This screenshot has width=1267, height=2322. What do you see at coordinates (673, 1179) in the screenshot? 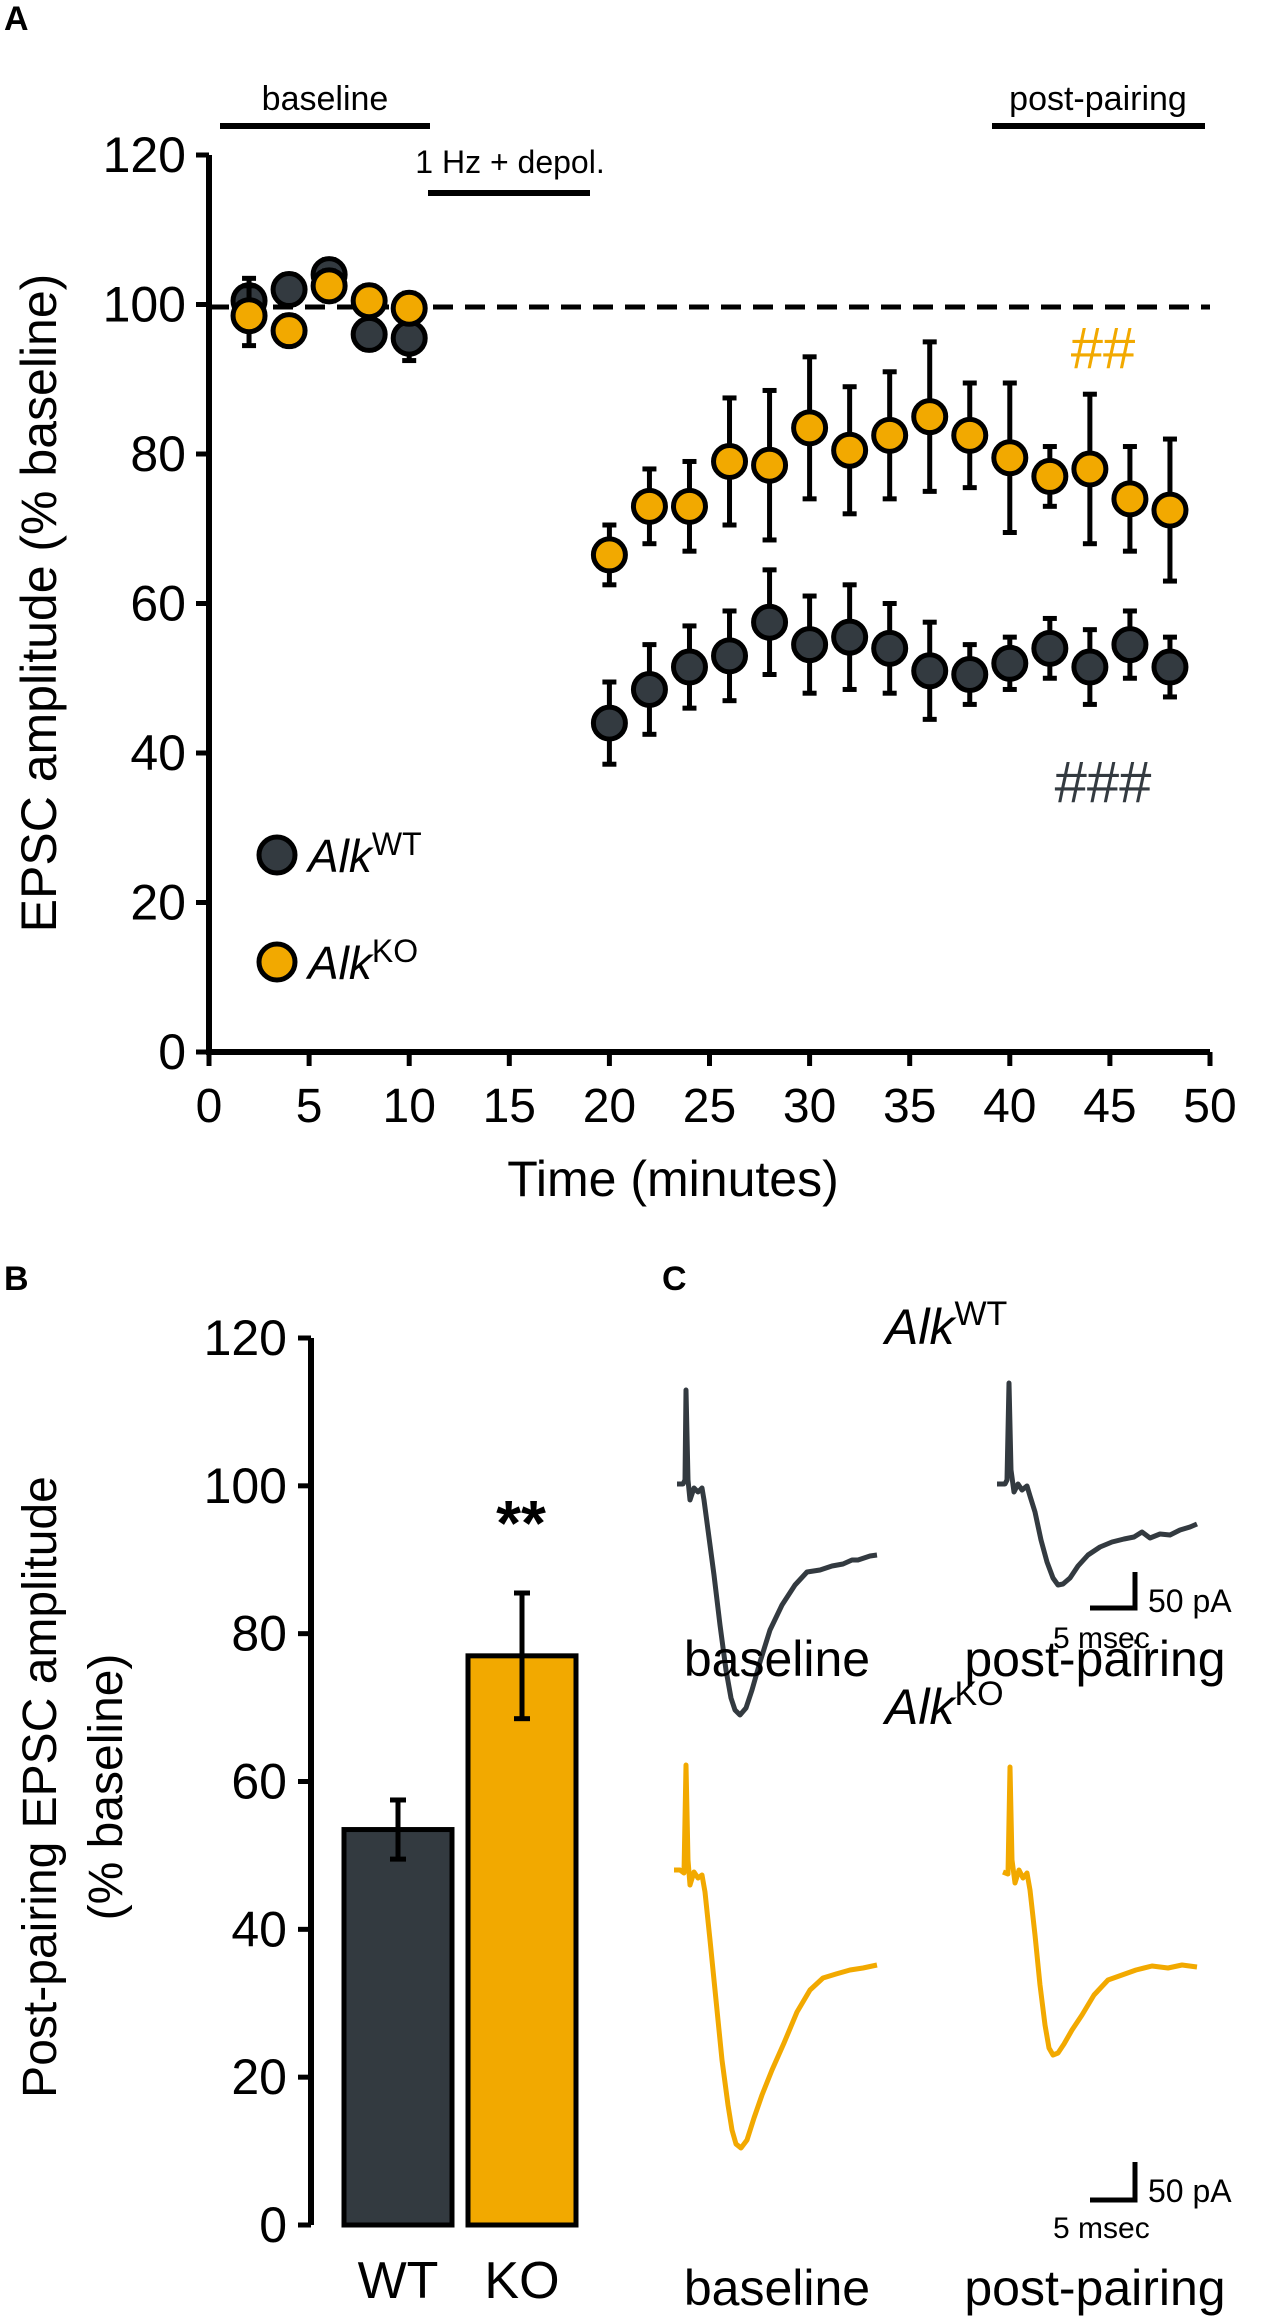
I see `a-x-axis-title: Time (minutes)` at bounding box center [673, 1179].